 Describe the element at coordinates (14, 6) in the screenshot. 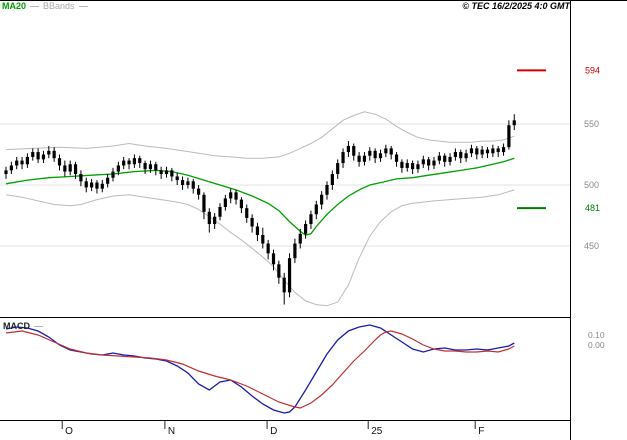

I see `ma20-legend-label: MA20` at that location.